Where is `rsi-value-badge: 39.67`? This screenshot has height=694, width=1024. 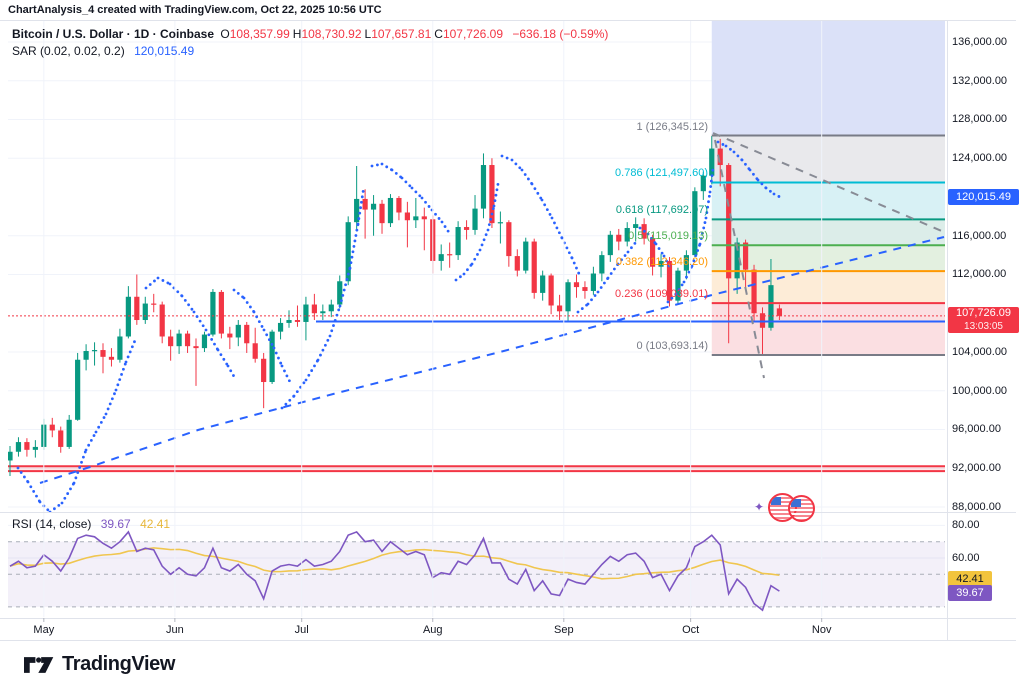
rsi-value-badge: 39.67 is located at coordinates (970, 593).